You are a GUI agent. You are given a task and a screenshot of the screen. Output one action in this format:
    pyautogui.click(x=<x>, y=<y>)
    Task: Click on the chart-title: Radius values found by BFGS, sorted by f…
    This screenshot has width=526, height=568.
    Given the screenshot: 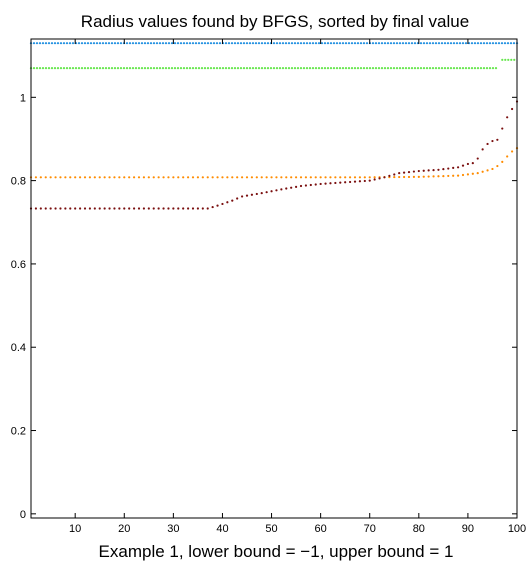 What is the action you would take?
    pyautogui.click(x=275, y=21)
    